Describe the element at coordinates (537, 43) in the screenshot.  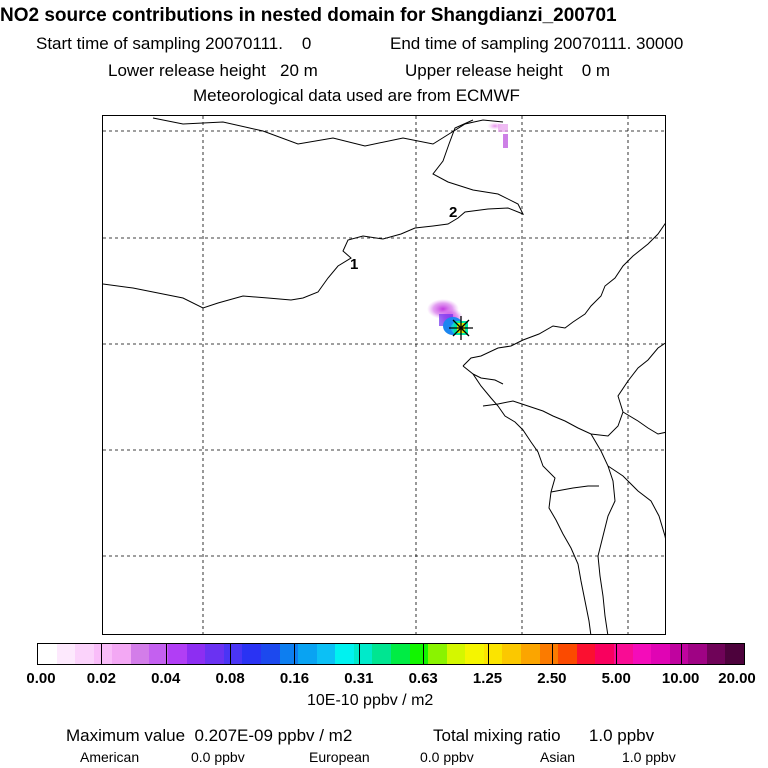
I see `end-time-text: End time of sampling 20070111. 30000` at that location.